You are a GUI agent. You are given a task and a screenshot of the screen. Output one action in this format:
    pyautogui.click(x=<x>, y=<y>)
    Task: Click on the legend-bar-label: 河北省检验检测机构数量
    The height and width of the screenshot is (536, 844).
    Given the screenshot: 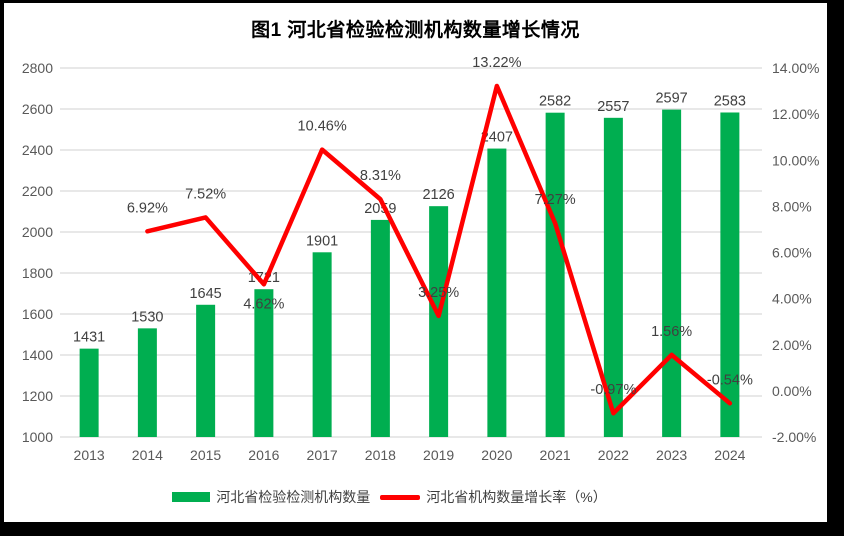 What is the action you would take?
    pyautogui.click(x=293, y=497)
    